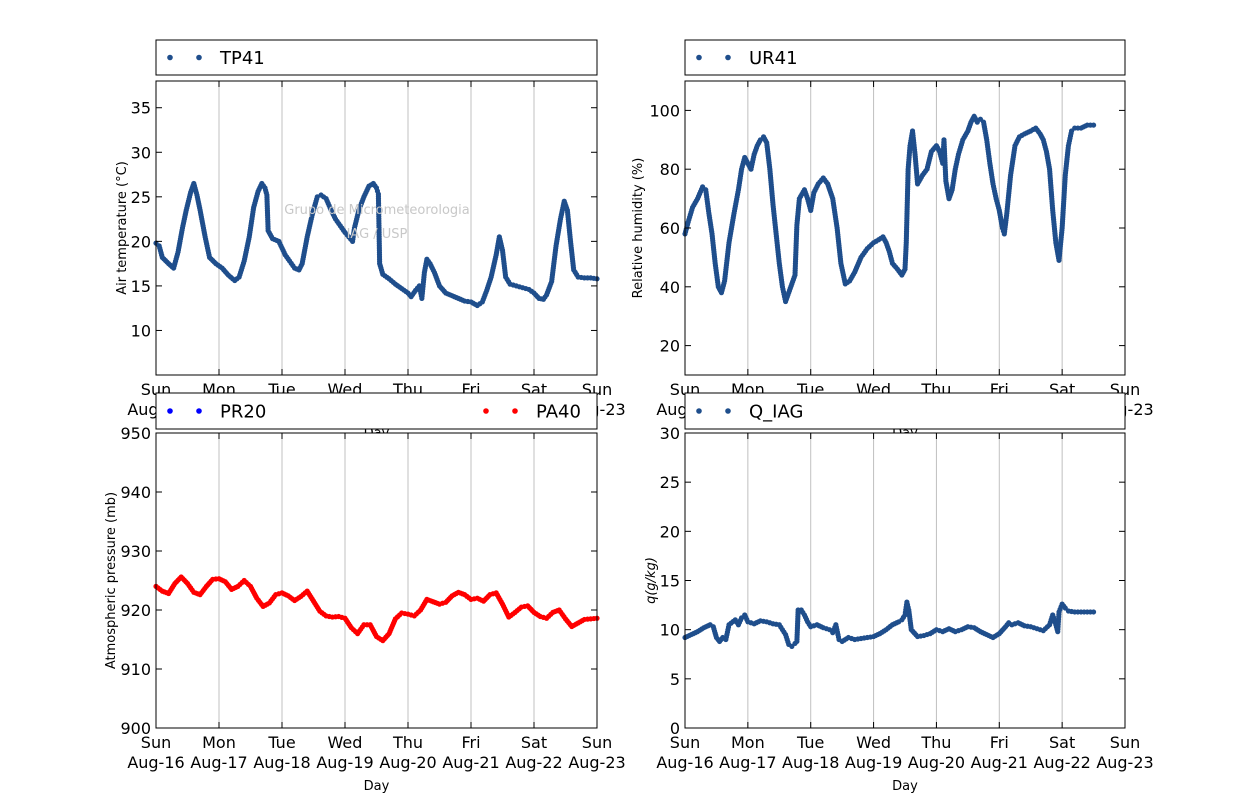  What do you see at coordinates (135, 551) in the screenshot?
I see `y-tick-label: 930` at bounding box center [135, 551].